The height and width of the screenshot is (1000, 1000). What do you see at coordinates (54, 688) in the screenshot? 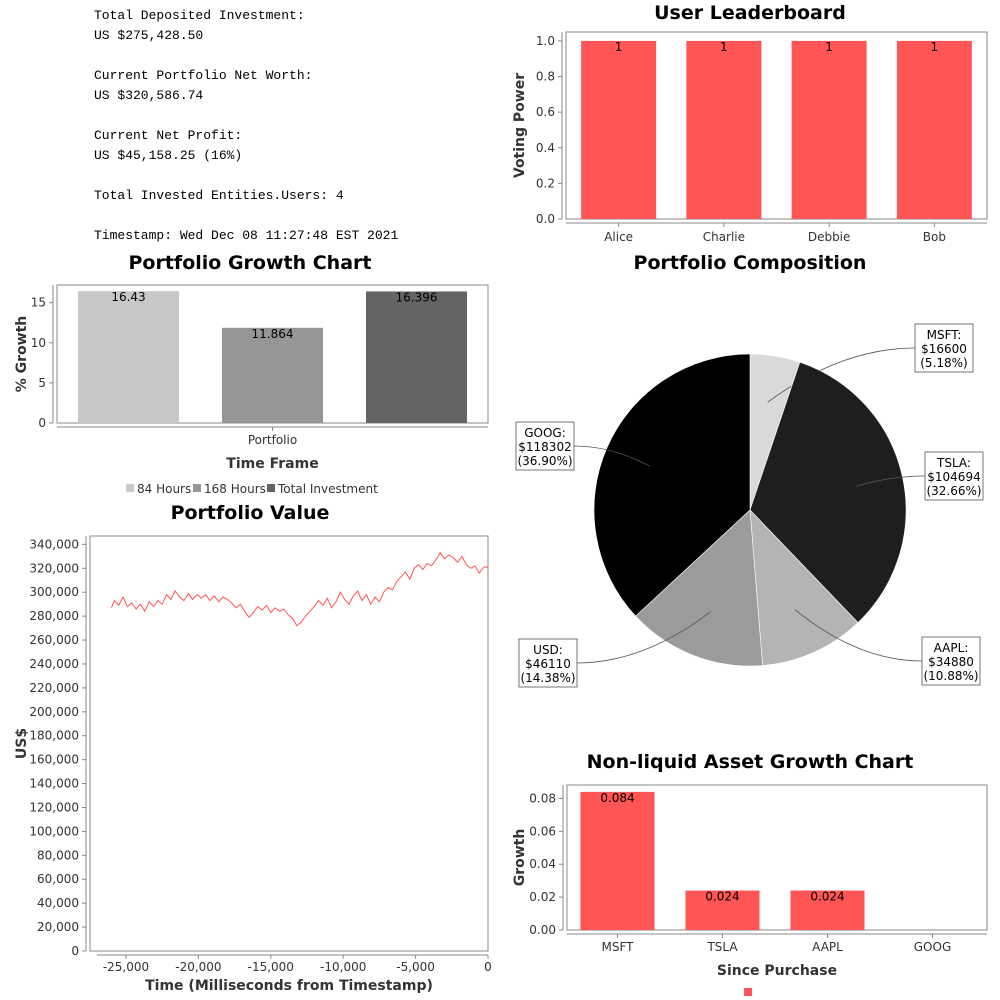
I see `value-y-tick-label: 220,000` at bounding box center [54, 688].